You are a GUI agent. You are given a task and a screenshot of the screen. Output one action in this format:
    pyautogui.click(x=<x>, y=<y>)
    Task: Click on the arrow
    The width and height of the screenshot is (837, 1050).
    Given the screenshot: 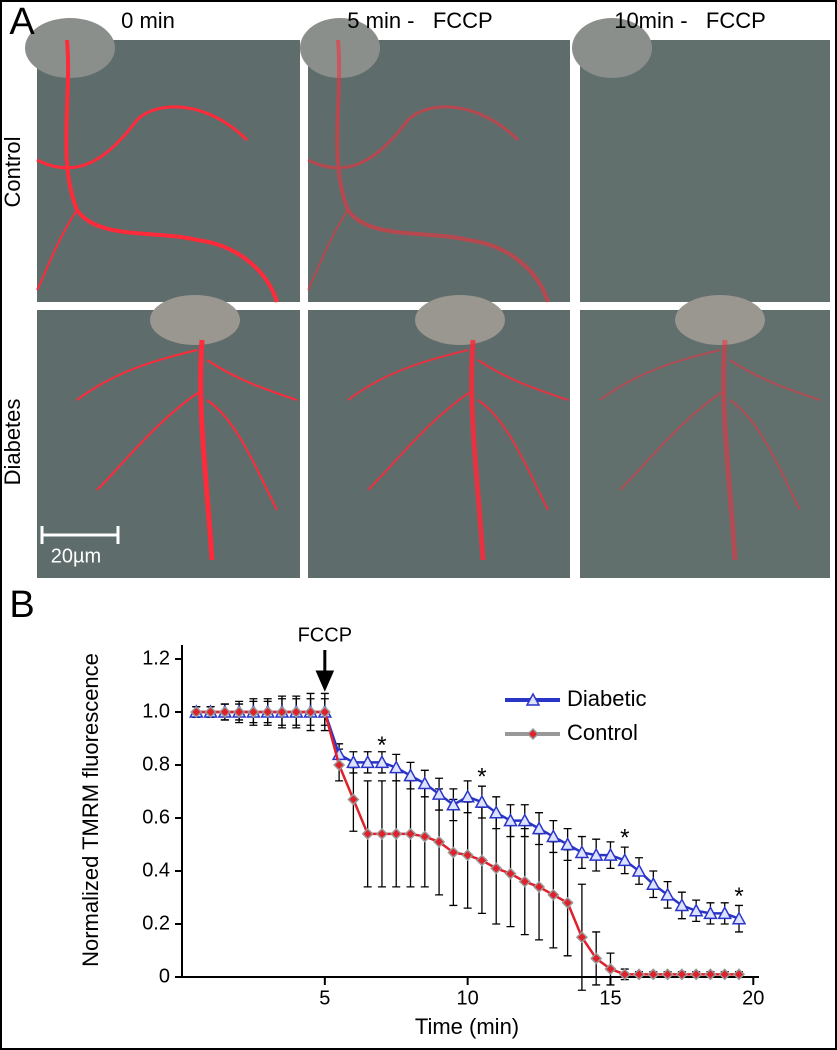 What is the action you would take?
    pyautogui.click(x=325, y=671)
    